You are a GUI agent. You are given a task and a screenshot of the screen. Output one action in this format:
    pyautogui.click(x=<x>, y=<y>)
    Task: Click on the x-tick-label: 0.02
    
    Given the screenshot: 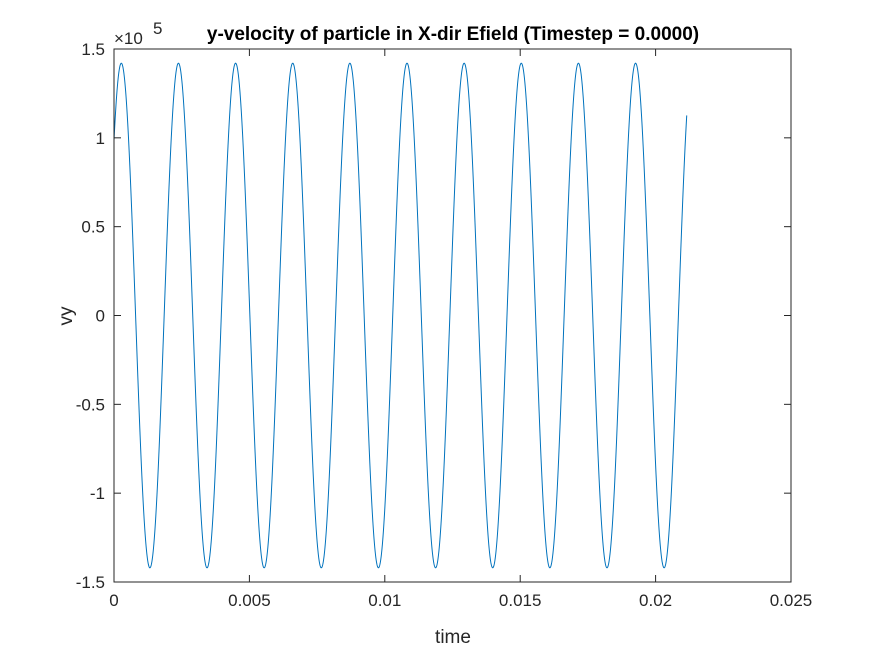 What is the action you would take?
    pyautogui.click(x=655, y=600)
    